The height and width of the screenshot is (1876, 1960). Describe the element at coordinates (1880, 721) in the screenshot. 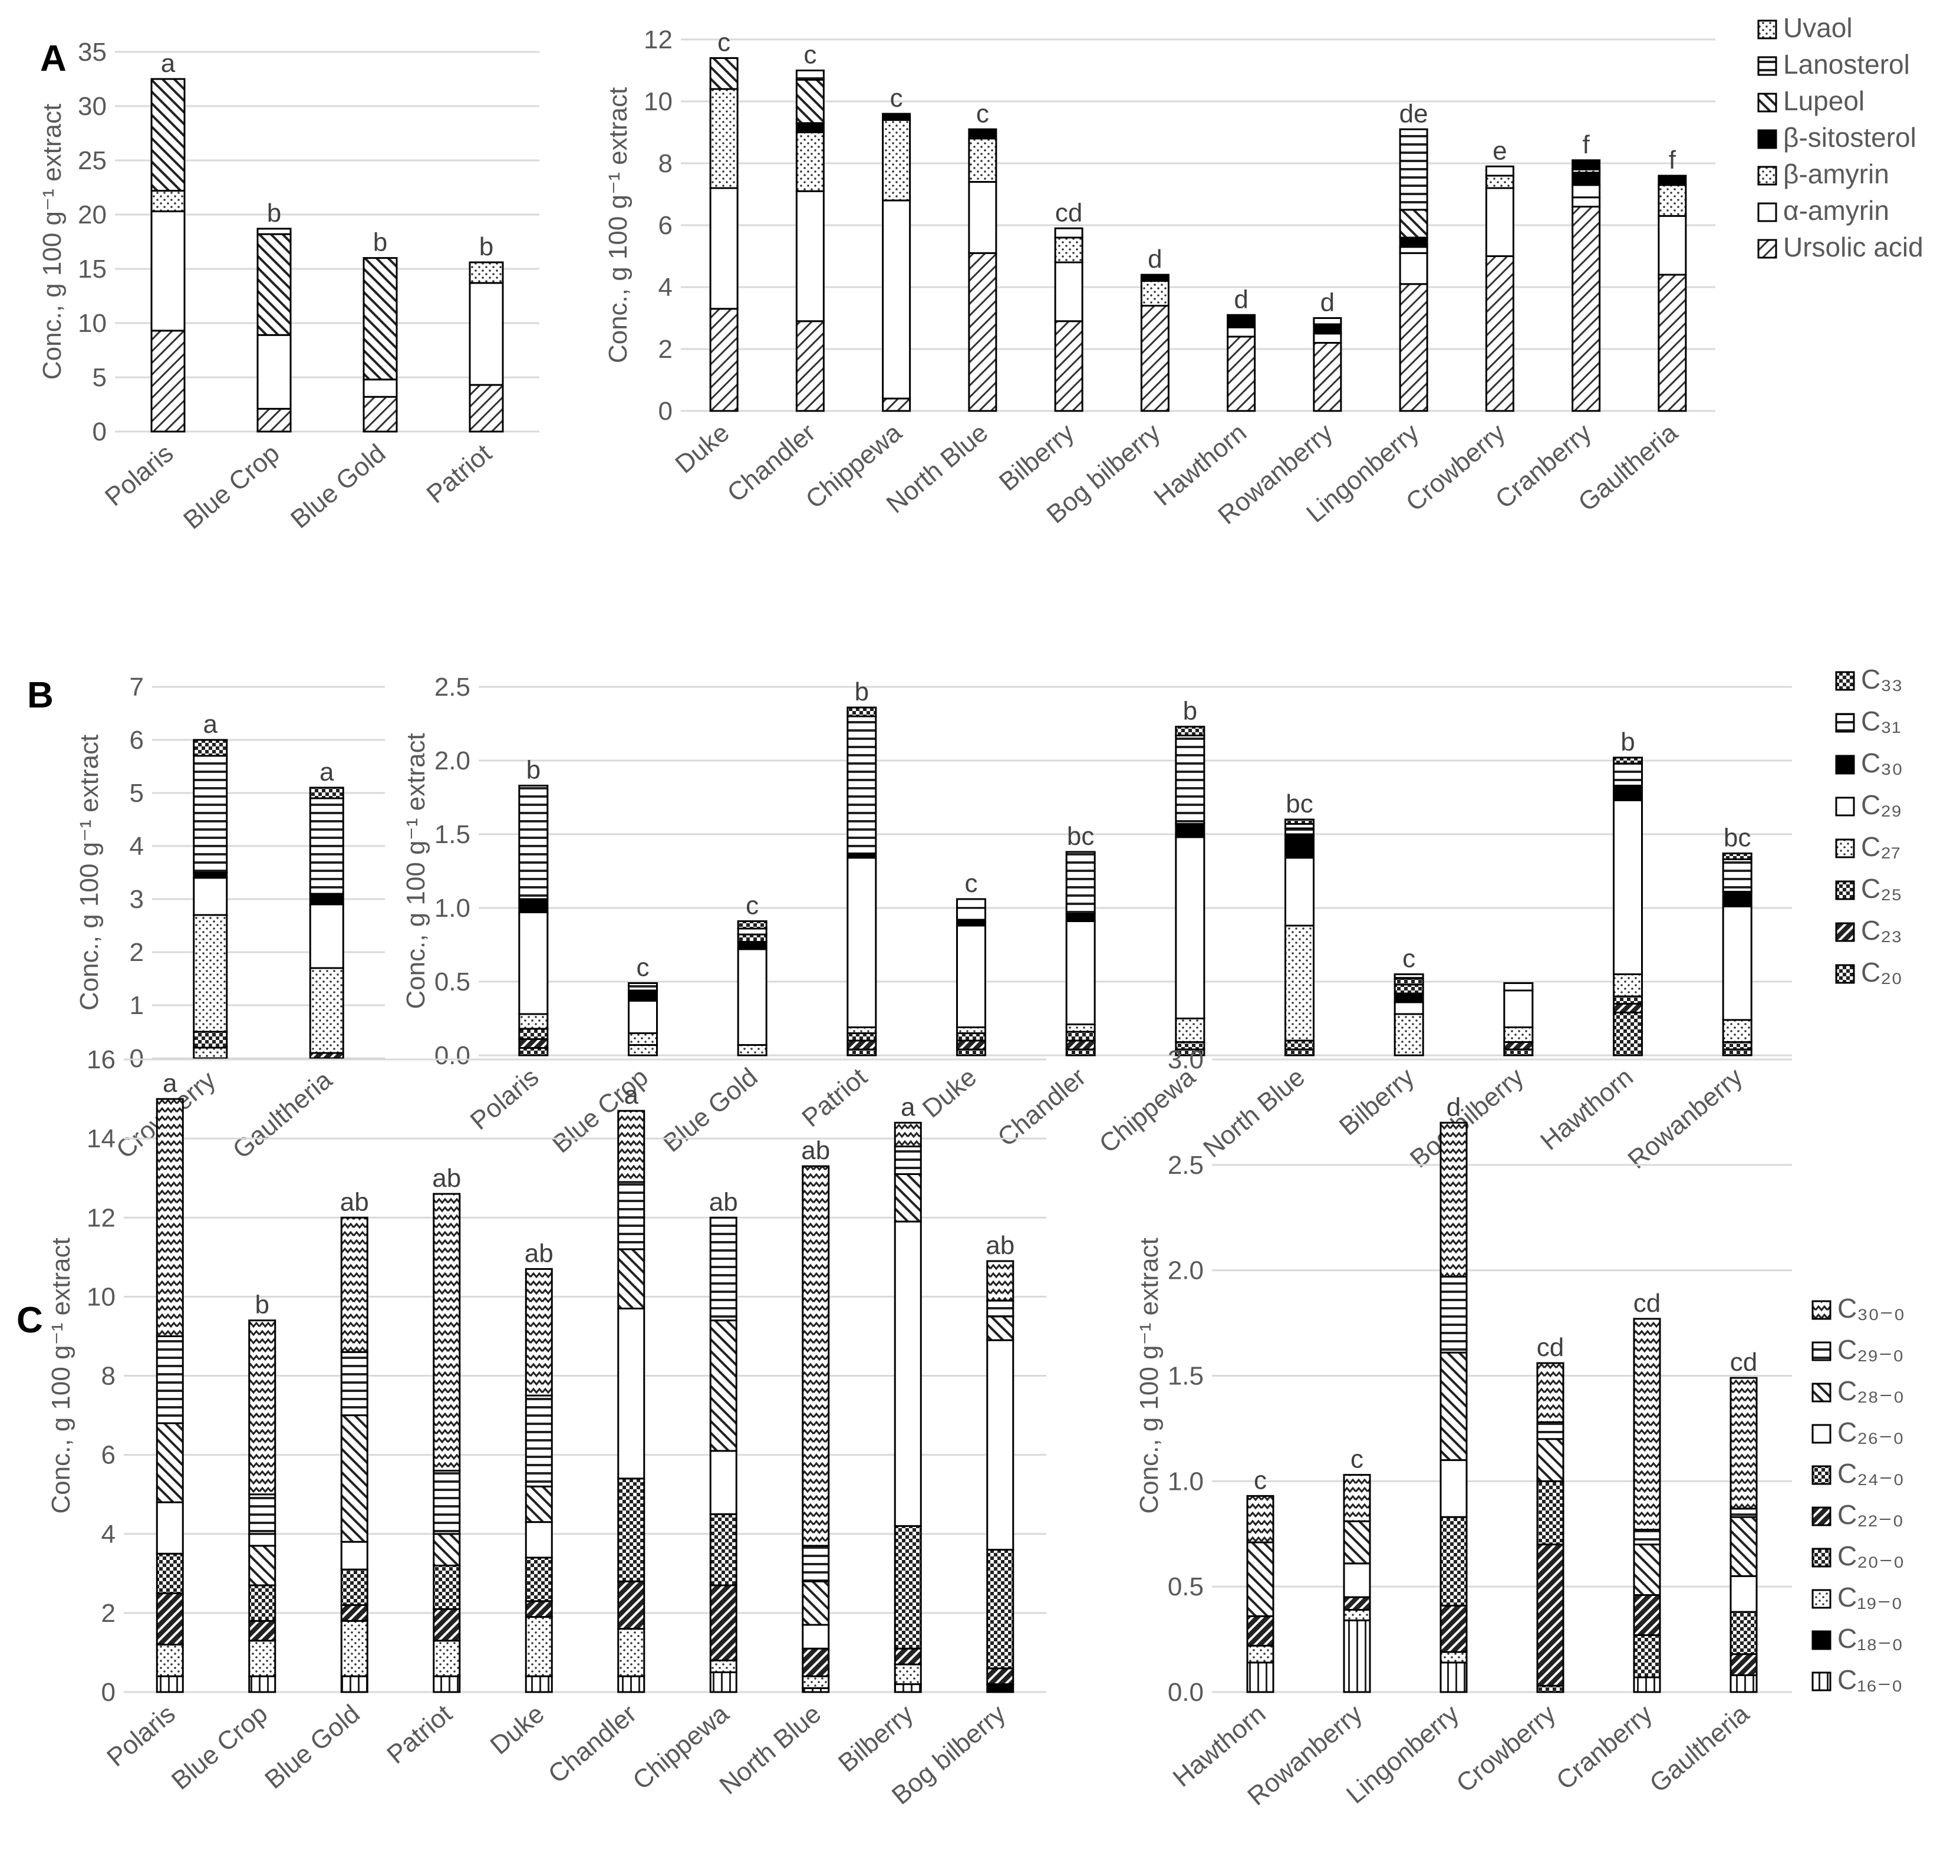

I see `legend-label: C₃₁` at that location.